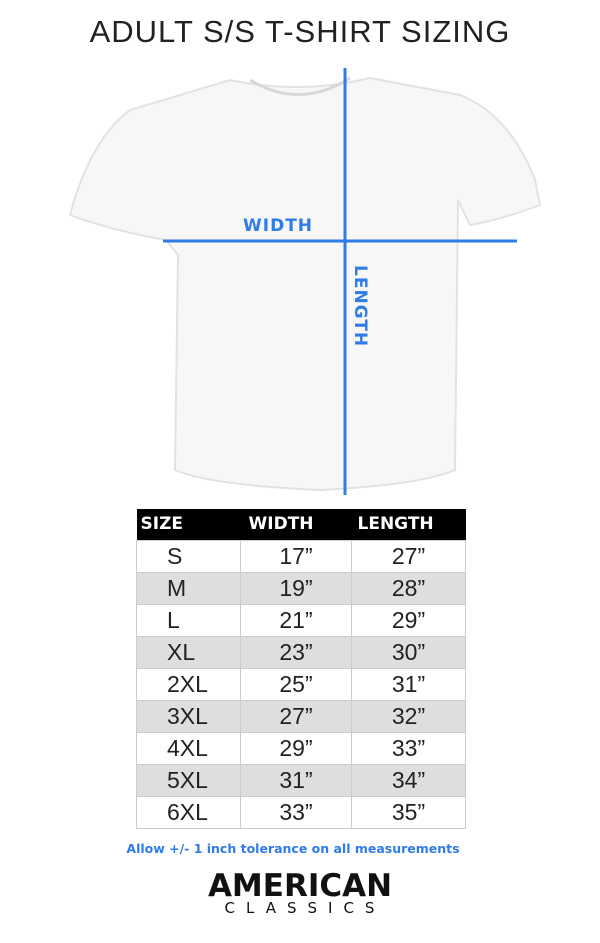 The height and width of the screenshot is (943, 600). What do you see at coordinates (188, 781) in the screenshot?
I see `cell-size: 5XL` at bounding box center [188, 781].